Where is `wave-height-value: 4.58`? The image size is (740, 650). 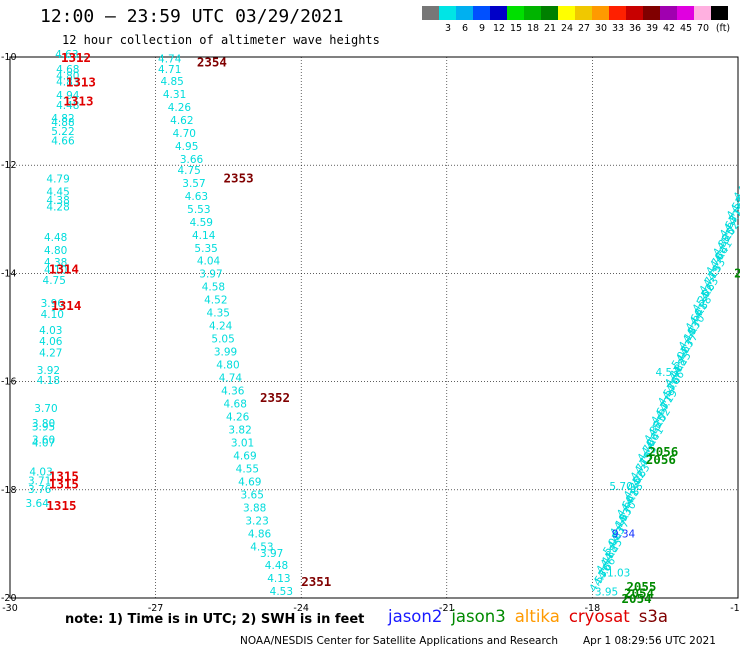
wave-height-value: 4.58 is located at coordinates (213, 288).